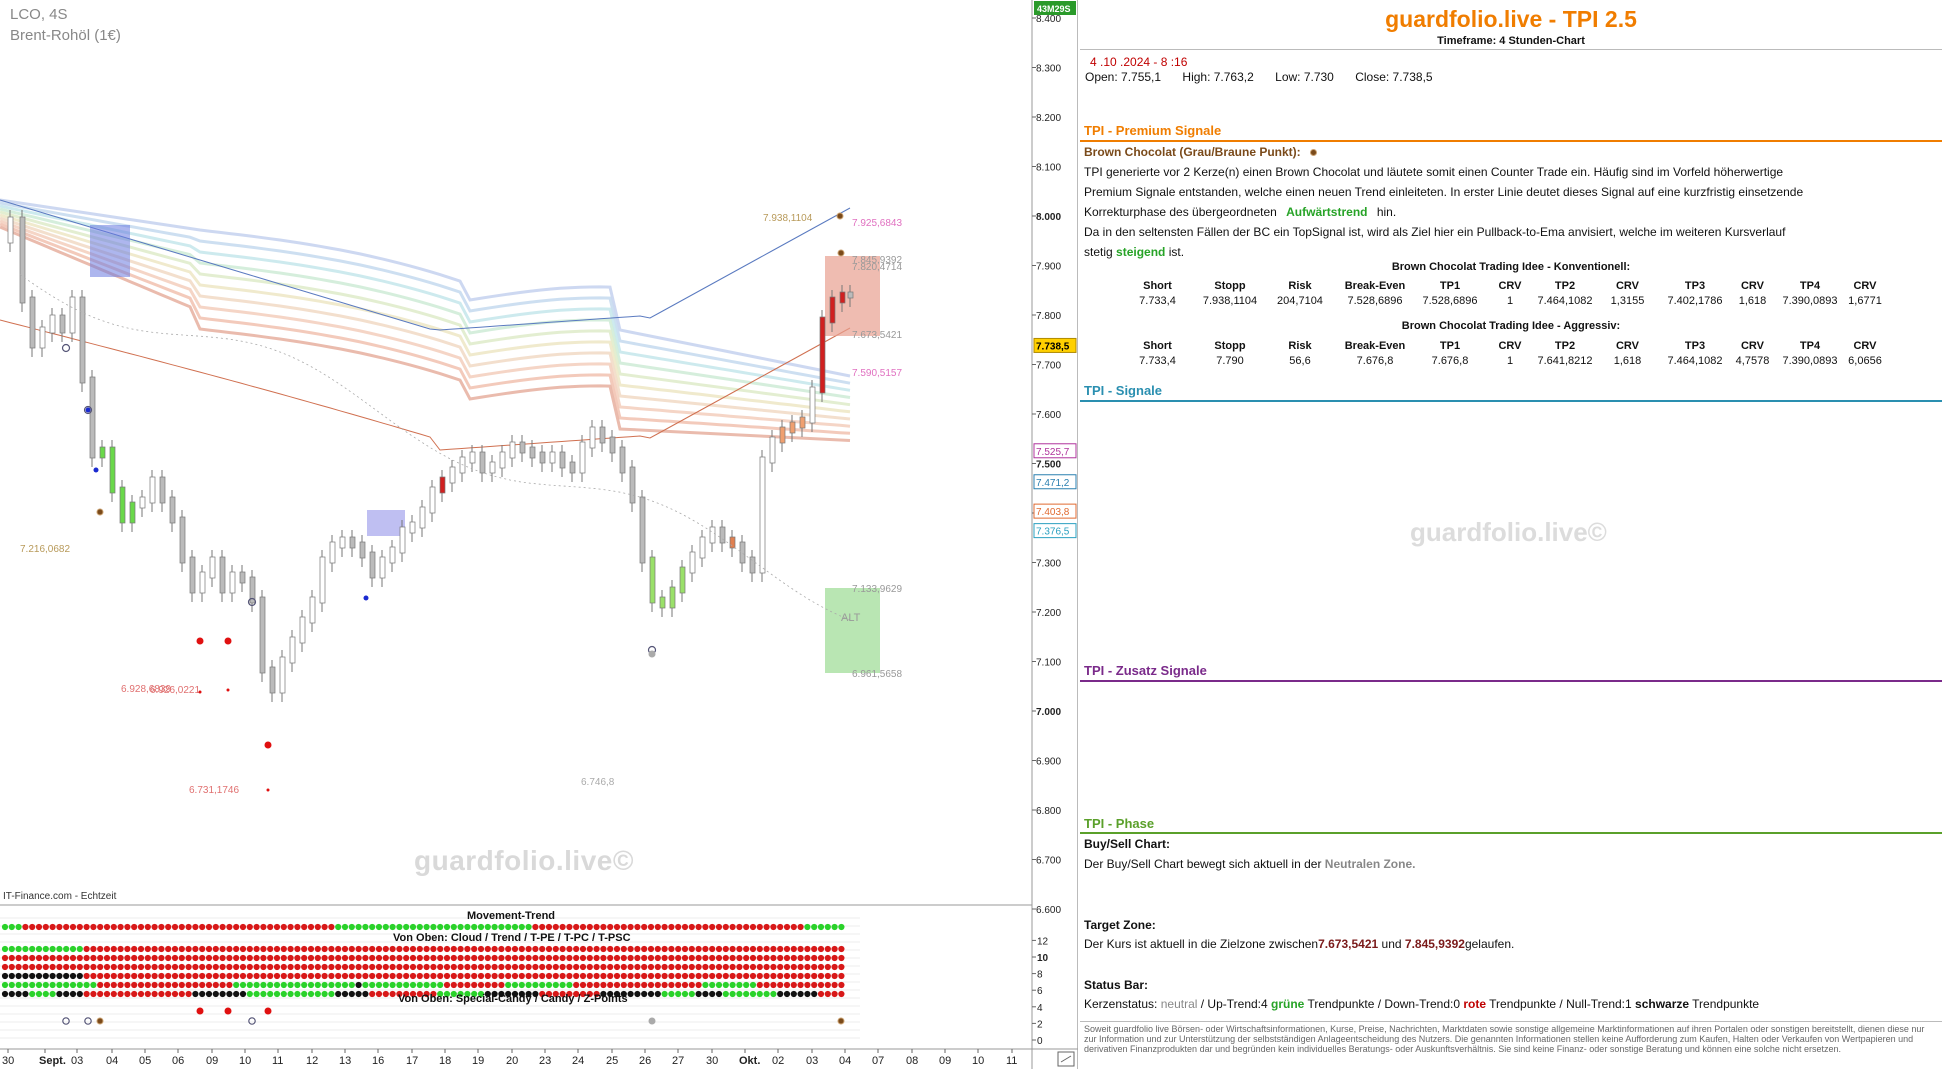 This screenshot has width=1942, height=1069. Describe the element at coordinates (778, 1061) in the screenshot. I see `x-tick-label: 02` at that location.